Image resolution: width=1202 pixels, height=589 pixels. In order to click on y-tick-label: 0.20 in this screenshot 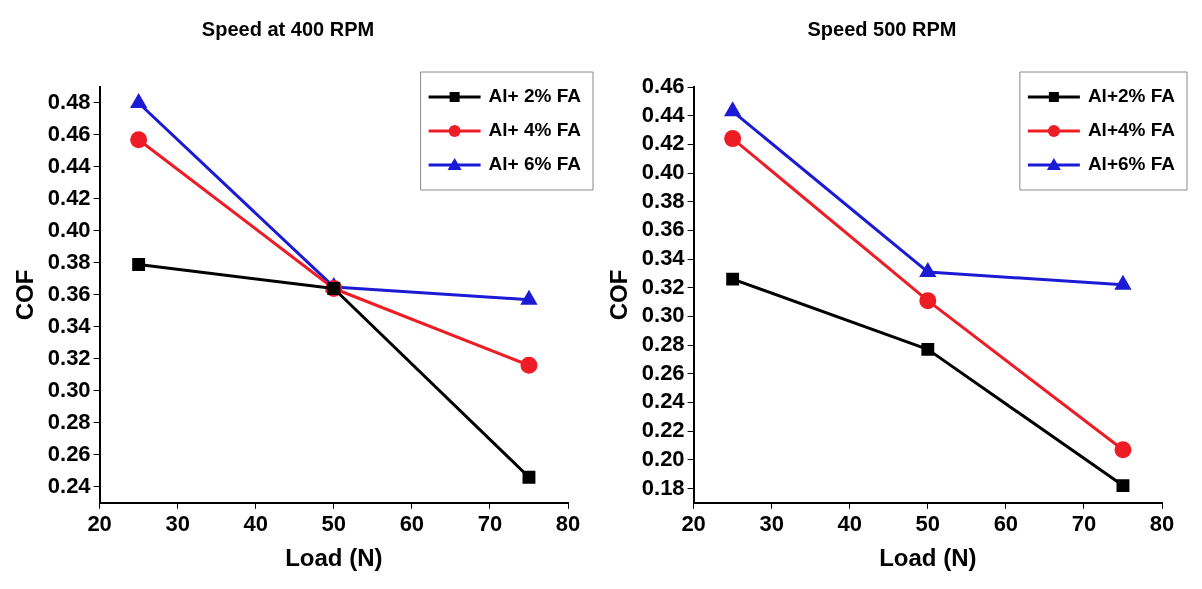, I will do `click(663, 458)`.